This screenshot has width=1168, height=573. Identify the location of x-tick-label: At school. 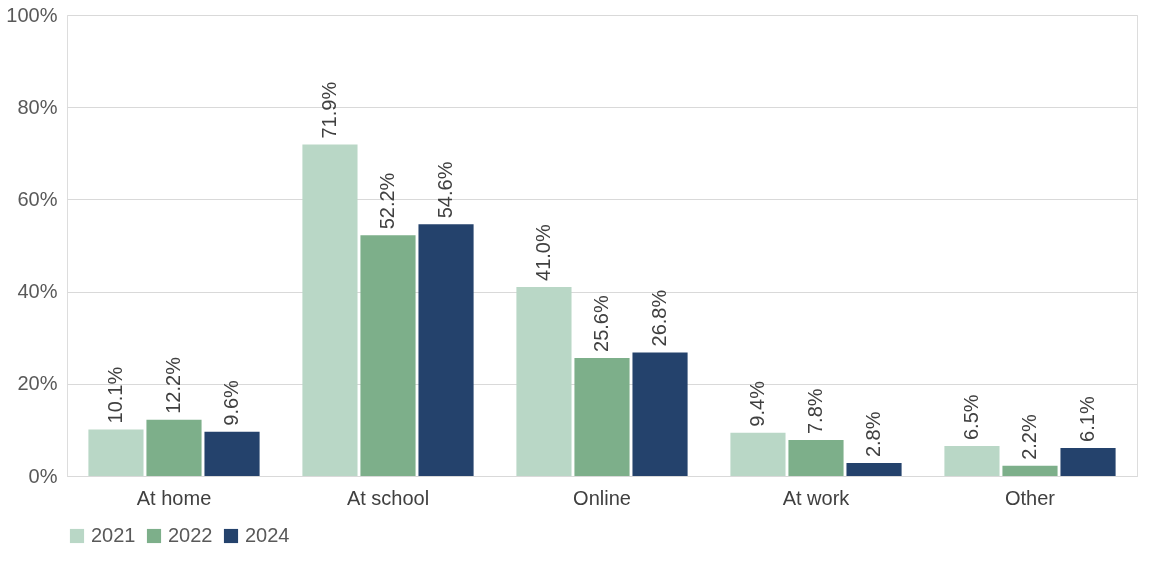
(388, 497).